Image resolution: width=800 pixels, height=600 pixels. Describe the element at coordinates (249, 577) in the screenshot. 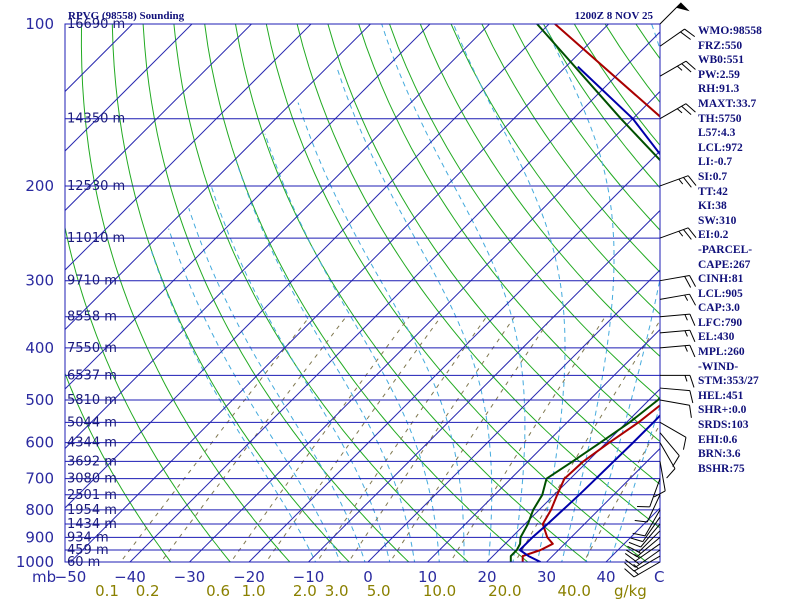

I see `temperature-tick-label: −20` at that location.